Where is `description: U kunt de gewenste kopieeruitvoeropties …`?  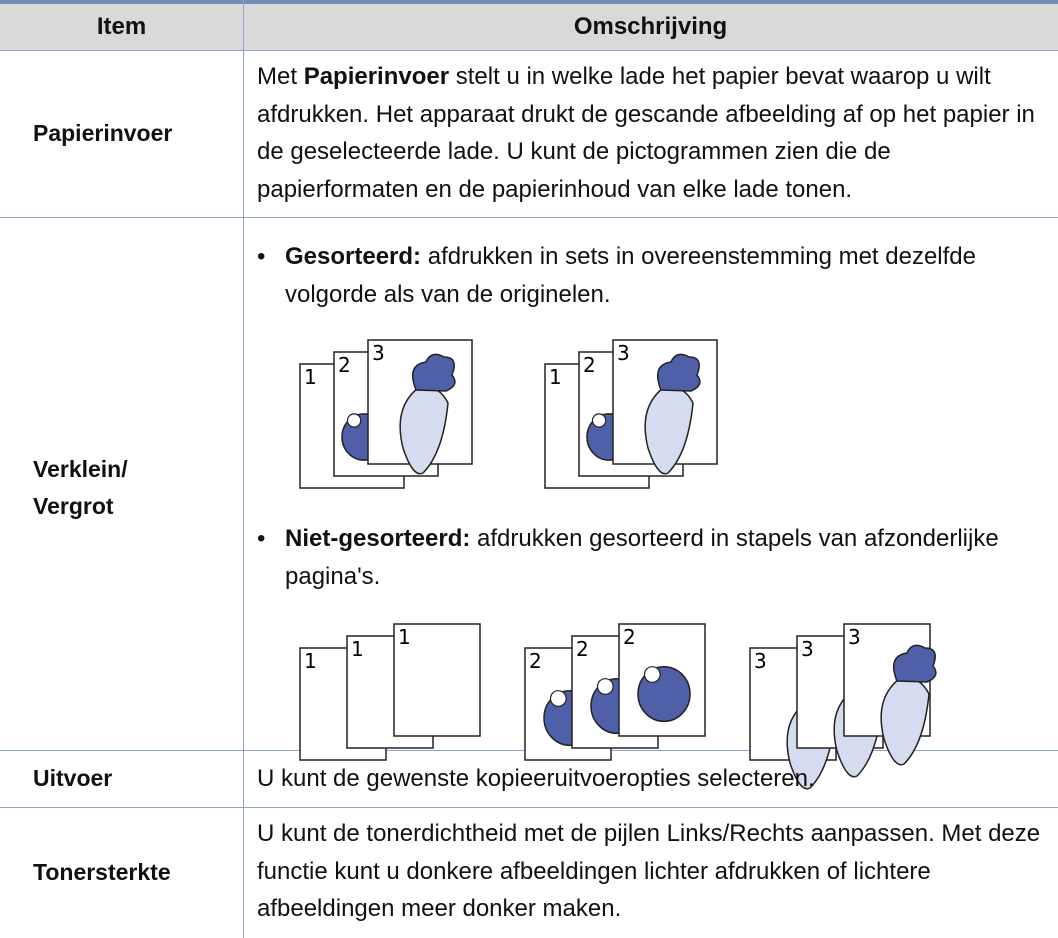 description: U kunt de gewenste kopieeruitvoeropties … is located at coordinates (536, 778).